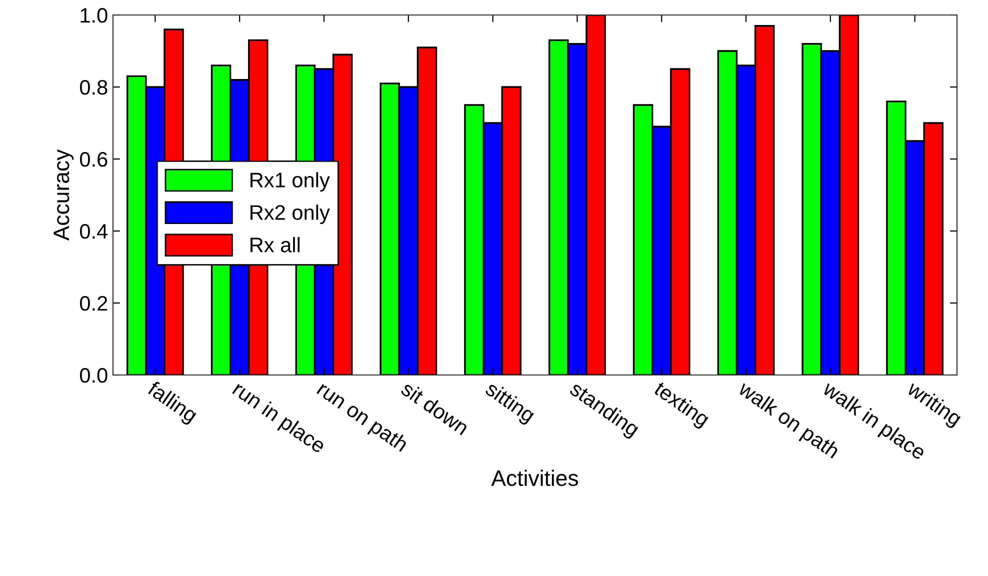 Image resolution: width=988 pixels, height=576 pixels. Describe the element at coordinates (290, 182) in the screenshot. I see `legend-label: Rx1 only` at that location.